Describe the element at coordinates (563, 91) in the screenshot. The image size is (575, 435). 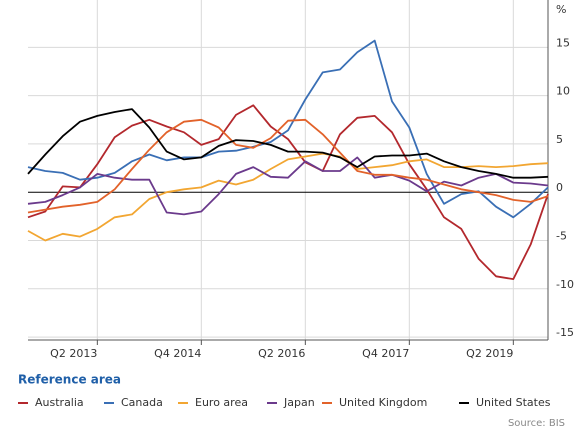
I see `y-tick-label: 10` at that location.